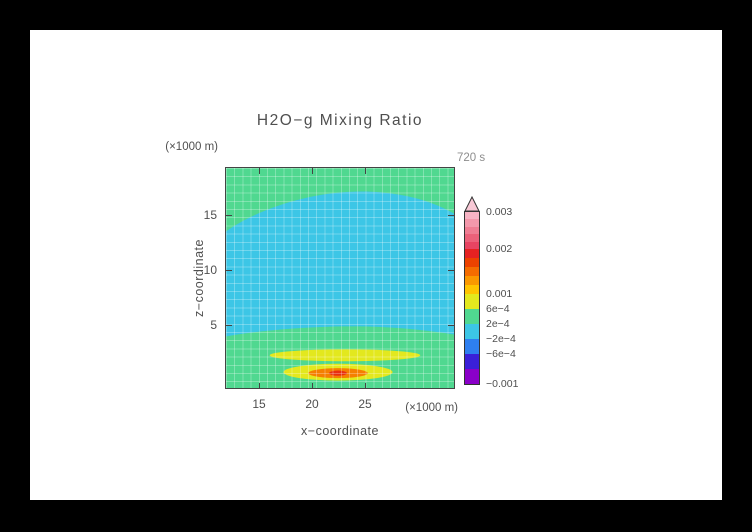  Describe the element at coordinates (502, 384) in the screenshot. I see `colorbar-tick-label: −0.001` at that location.